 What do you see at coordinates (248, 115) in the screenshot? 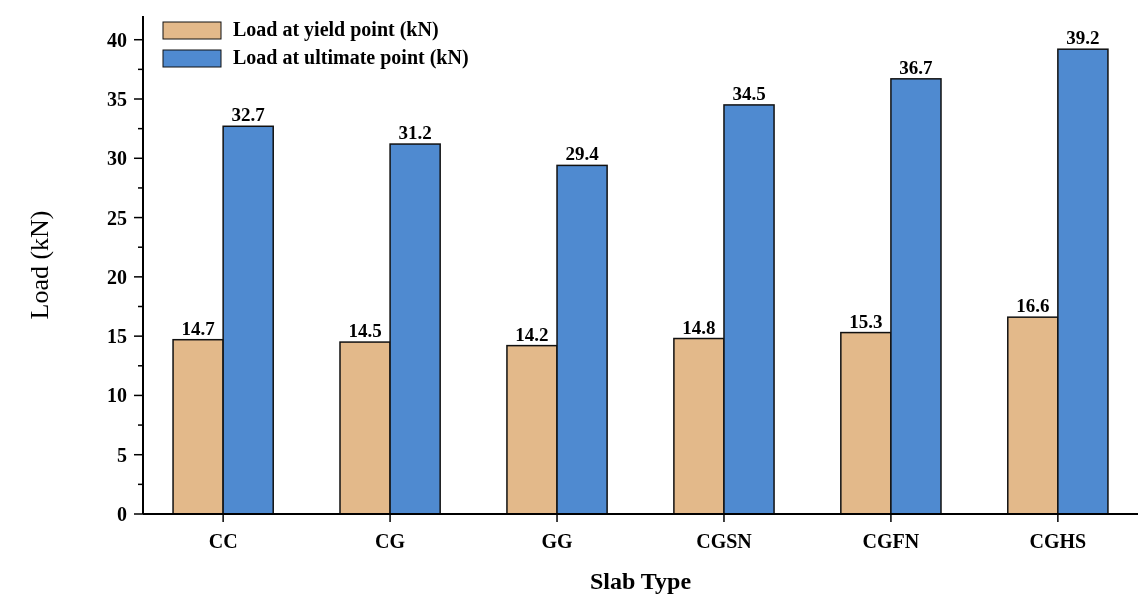
I see `data-label: 32.7` at bounding box center [248, 115].